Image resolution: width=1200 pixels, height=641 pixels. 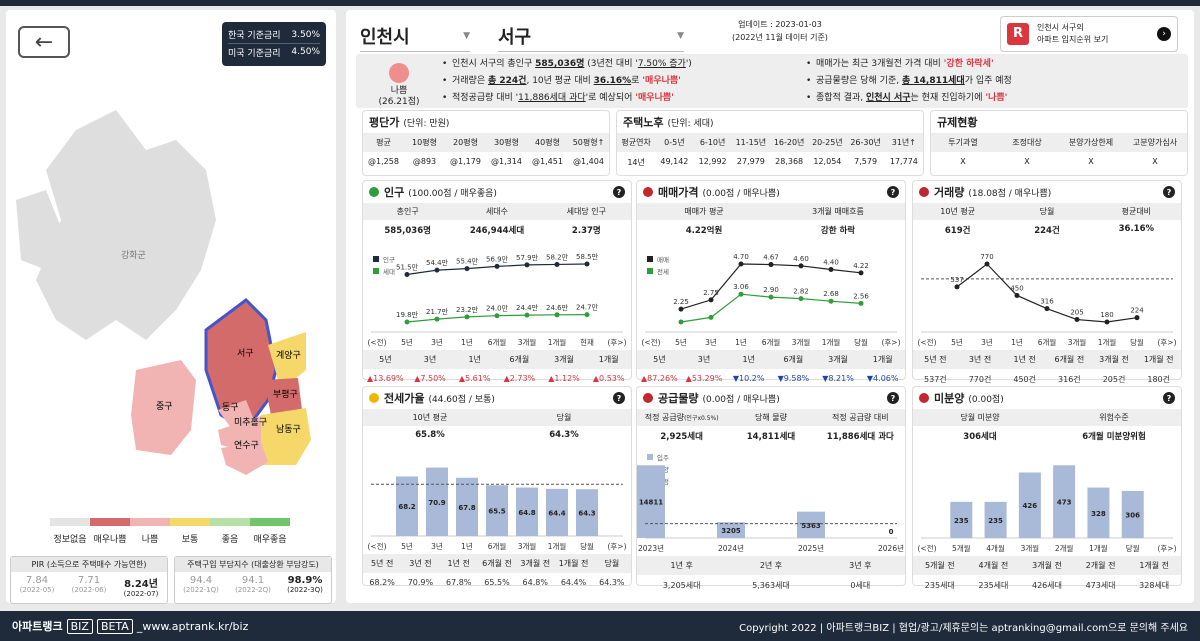 What do you see at coordinates (41, 230) in the screenshot?
I see `map-region-island` at bounding box center [41, 230].